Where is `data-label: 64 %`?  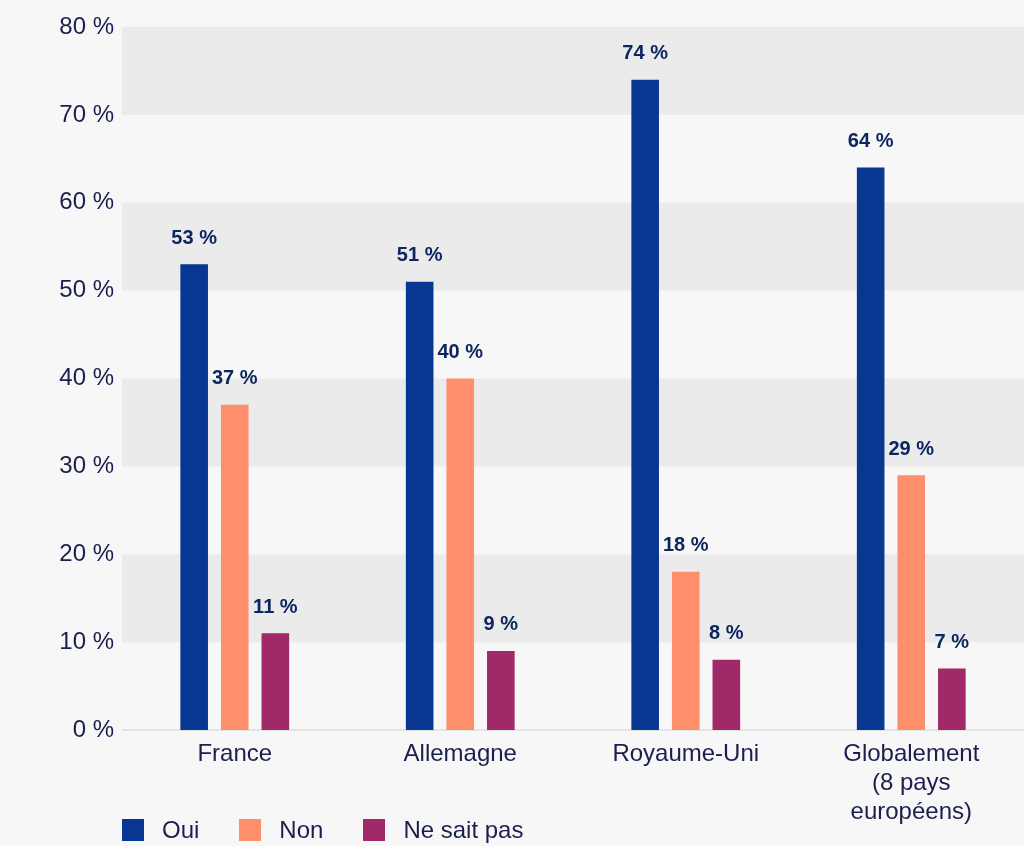
data-label: 64 % is located at coordinates (870, 140).